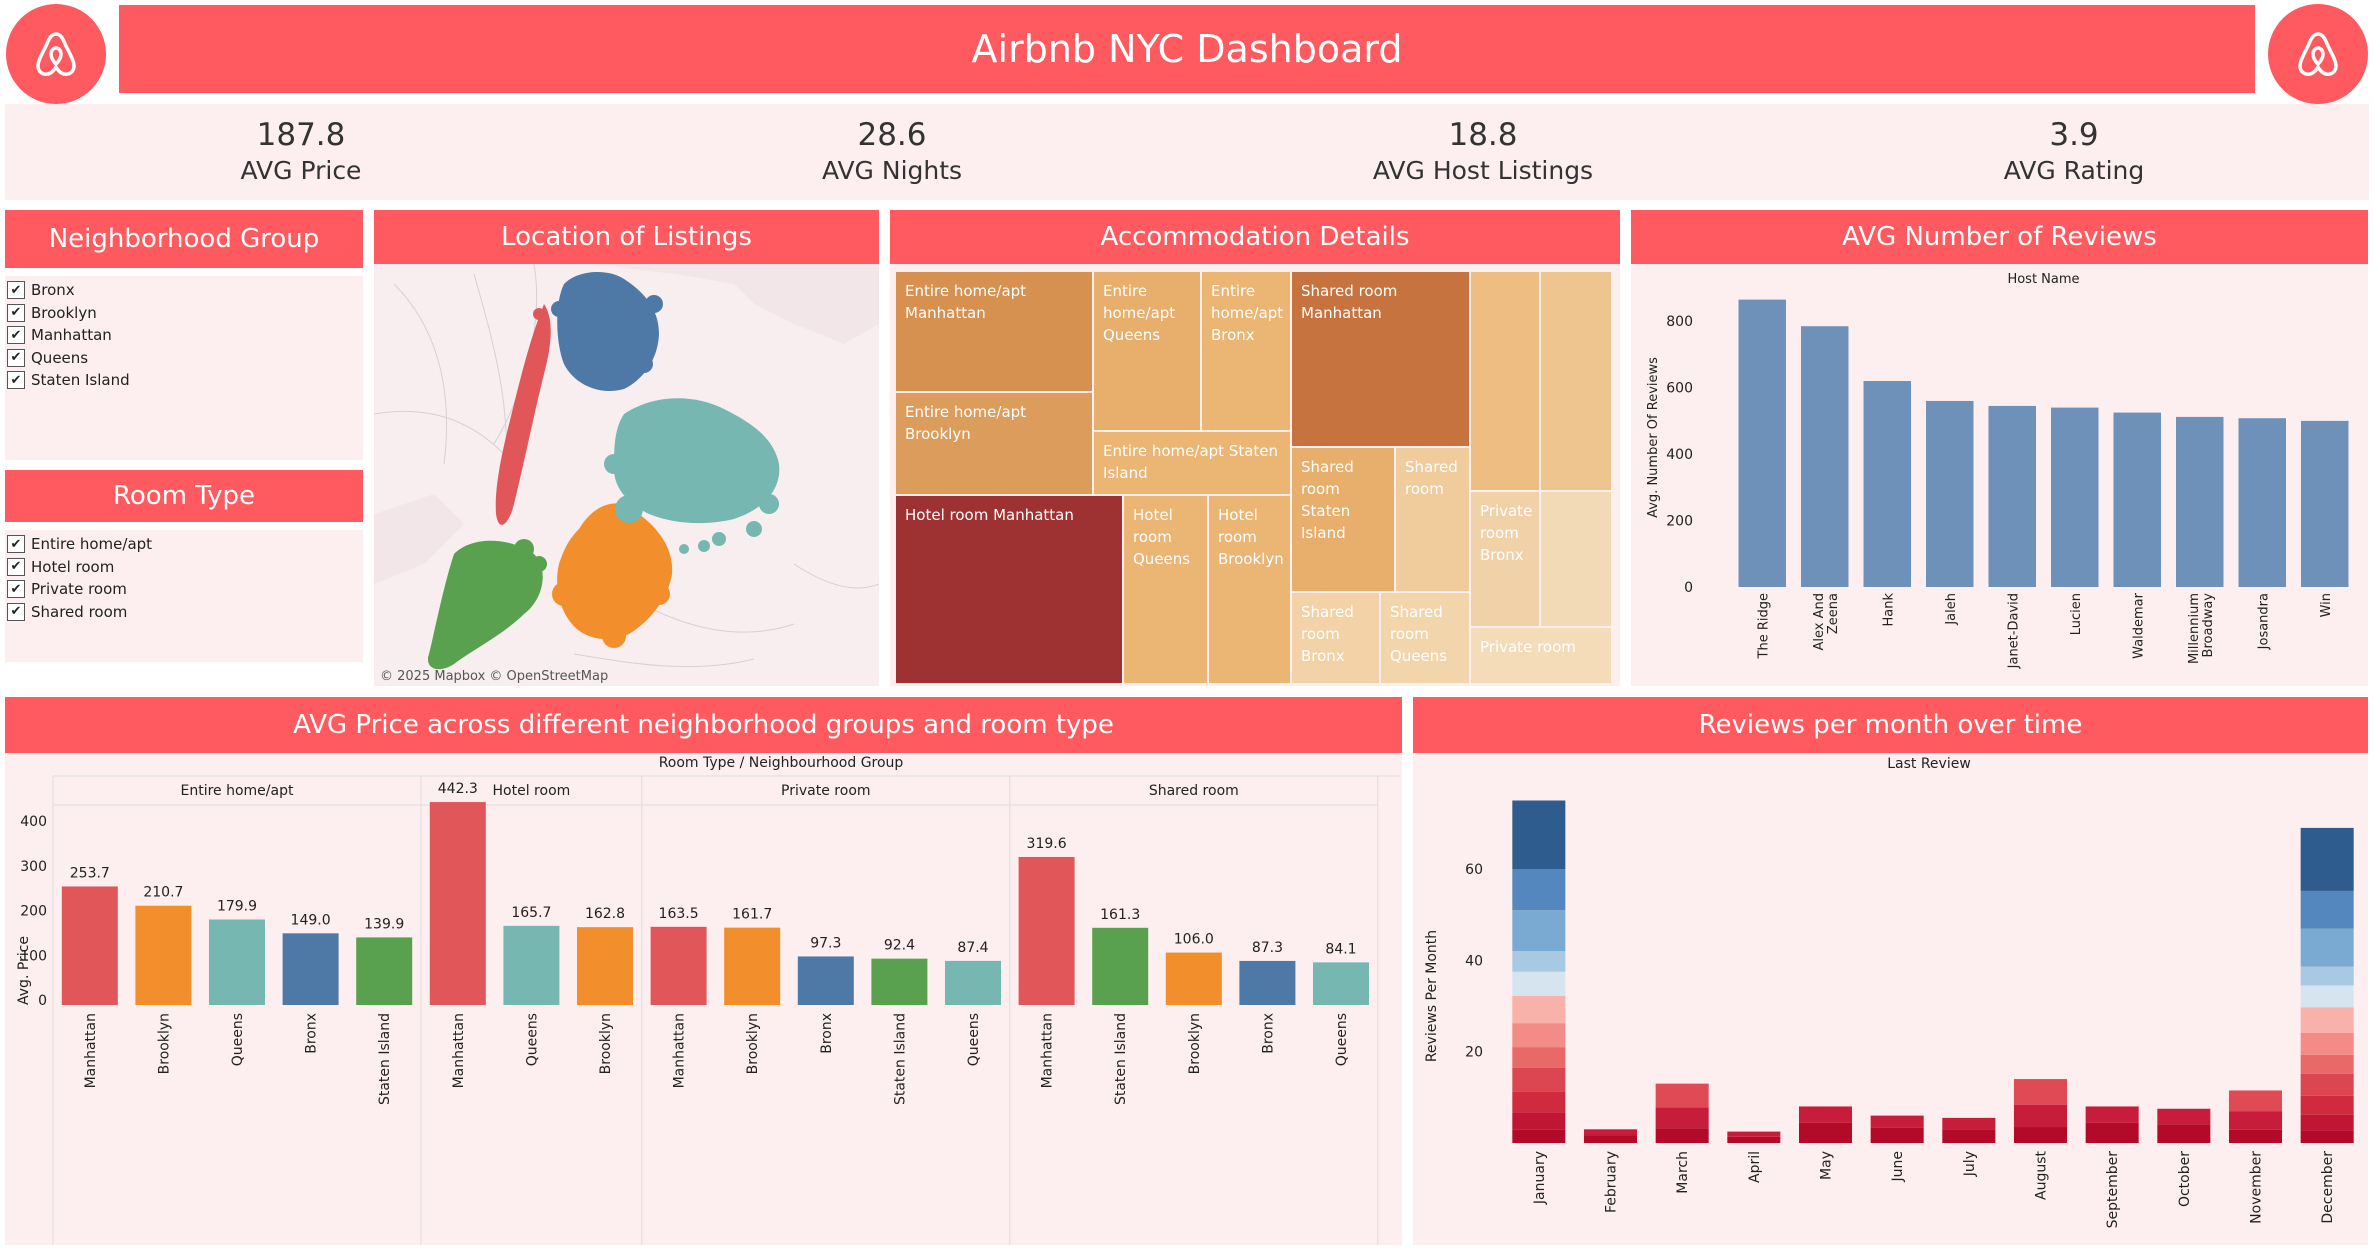 The width and height of the screenshot is (2374, 1249). Describe the element at coordinates (1340, 949) in the screenshot. I see `data-label: 84.1` at that location.